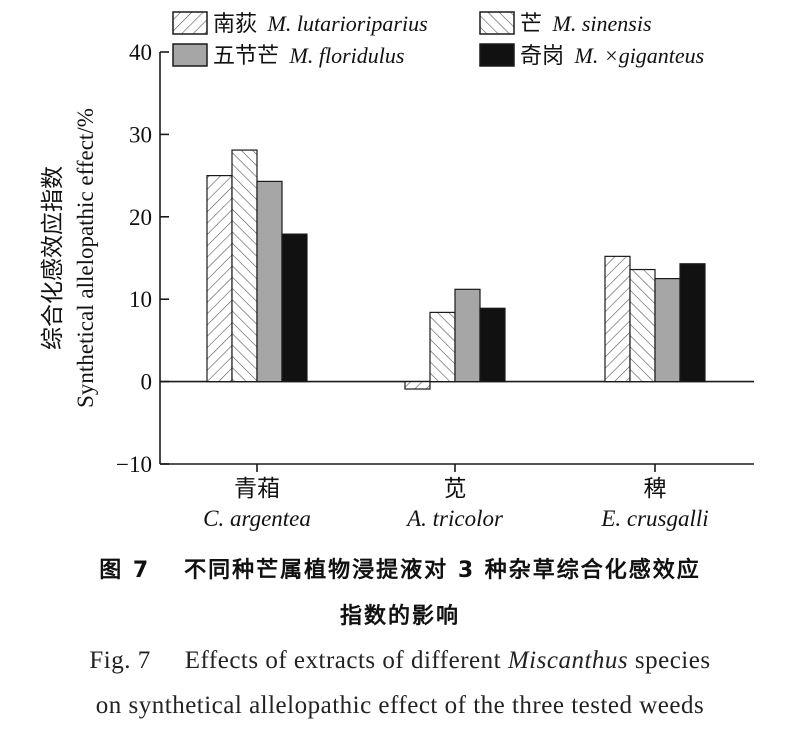  I want to click on svg-text: 南荻 M. lutarioriparius, so click(320, 23).